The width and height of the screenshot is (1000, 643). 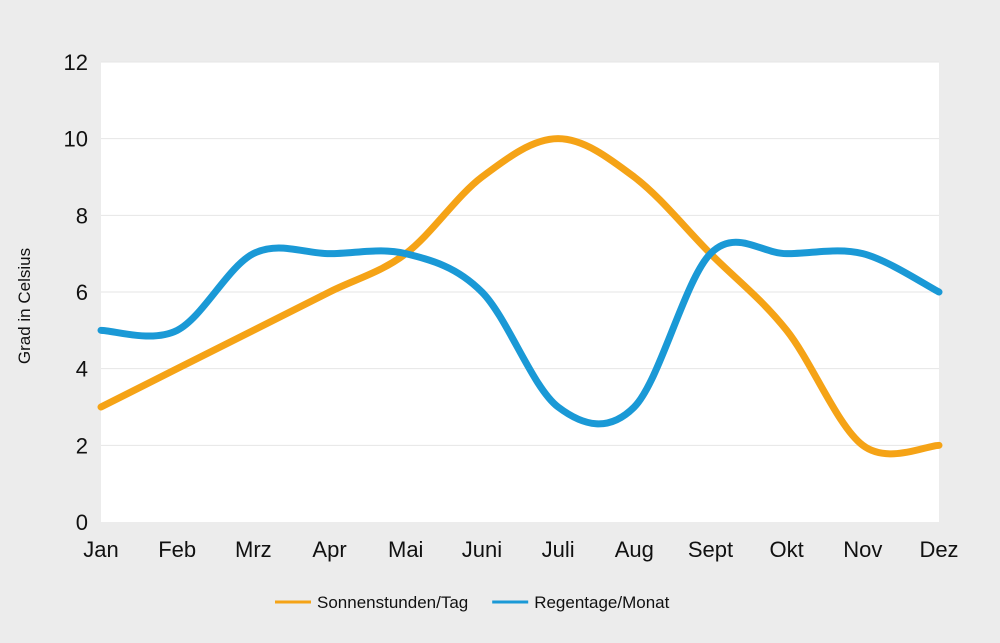 I want to click on y-tick-label: 12, so click(x=76, y=62).